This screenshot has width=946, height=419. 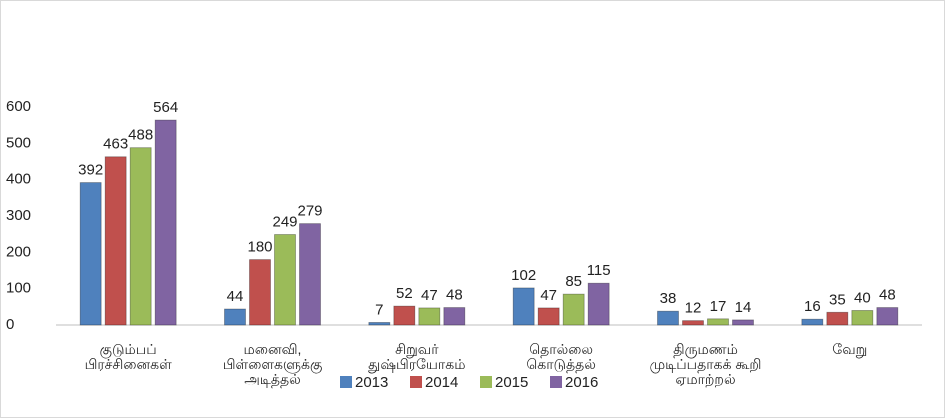 I want to click on y-tick-label: 0, so click(x=10, y=324).